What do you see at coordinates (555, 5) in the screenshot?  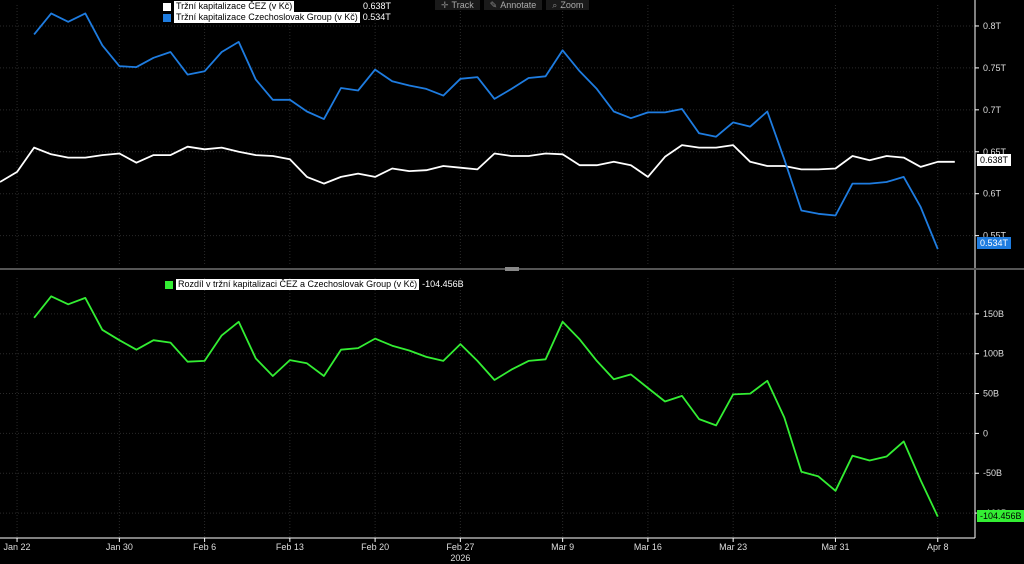 I see `magnifier-icon: ⌕` at bounding box center [555, 5].